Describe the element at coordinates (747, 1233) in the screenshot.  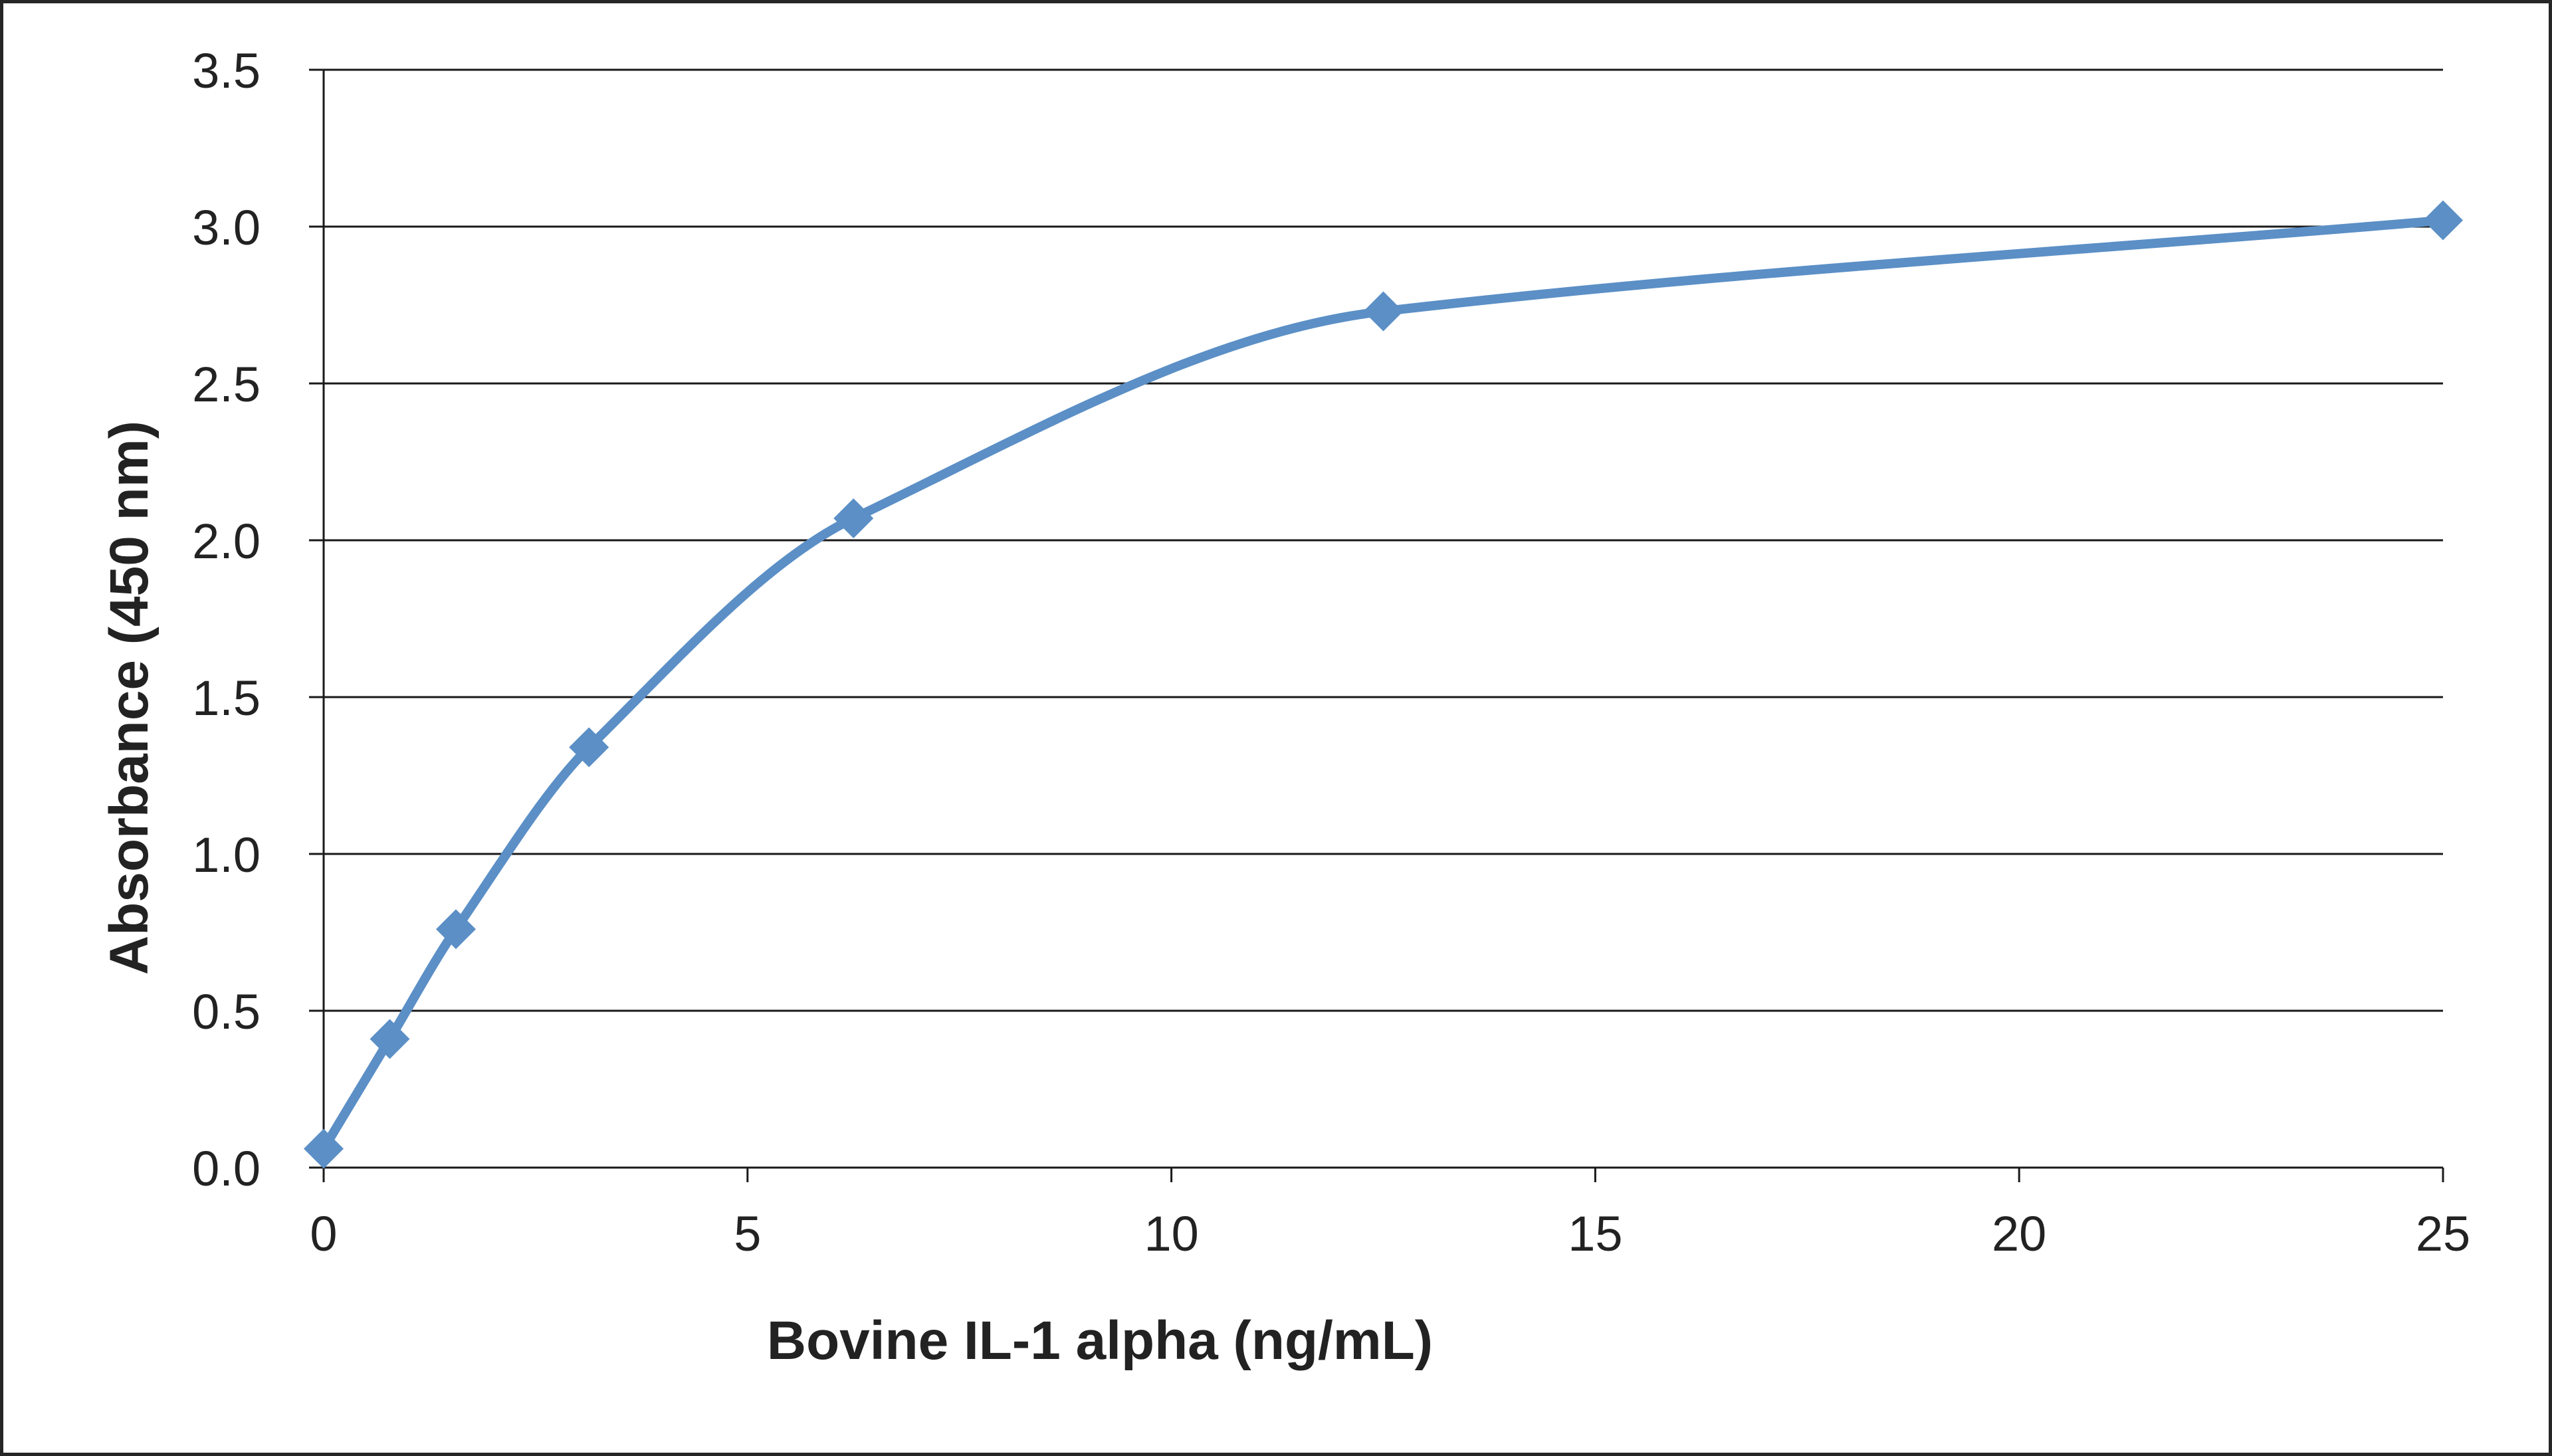
I see `x-tick-label: 5` at that location.